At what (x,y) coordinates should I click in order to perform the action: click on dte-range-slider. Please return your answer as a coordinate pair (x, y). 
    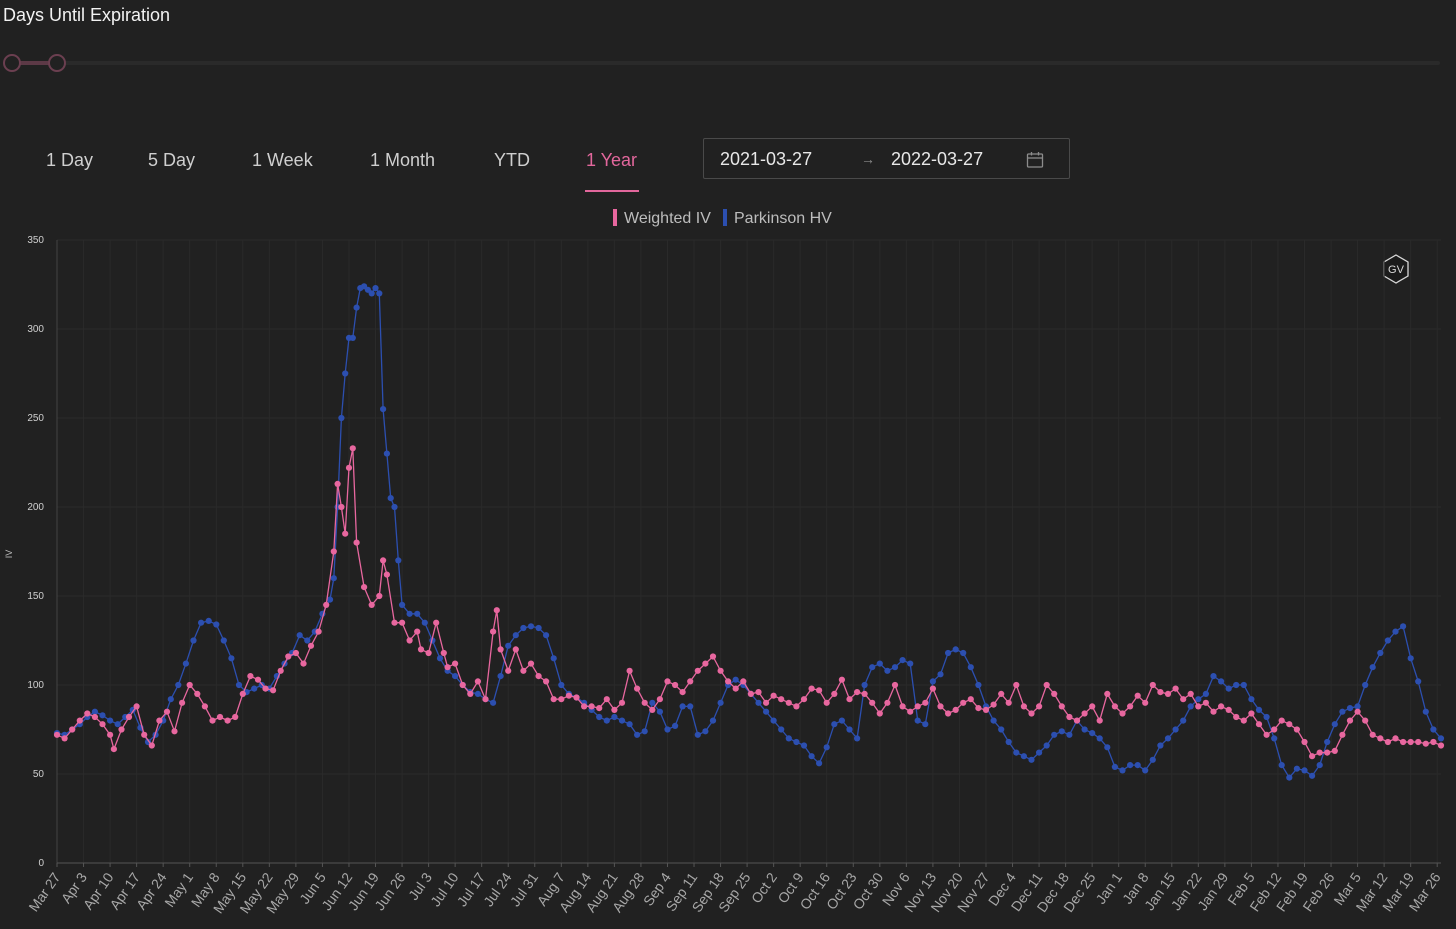
    Looking at the image, I should click on (720, 63).